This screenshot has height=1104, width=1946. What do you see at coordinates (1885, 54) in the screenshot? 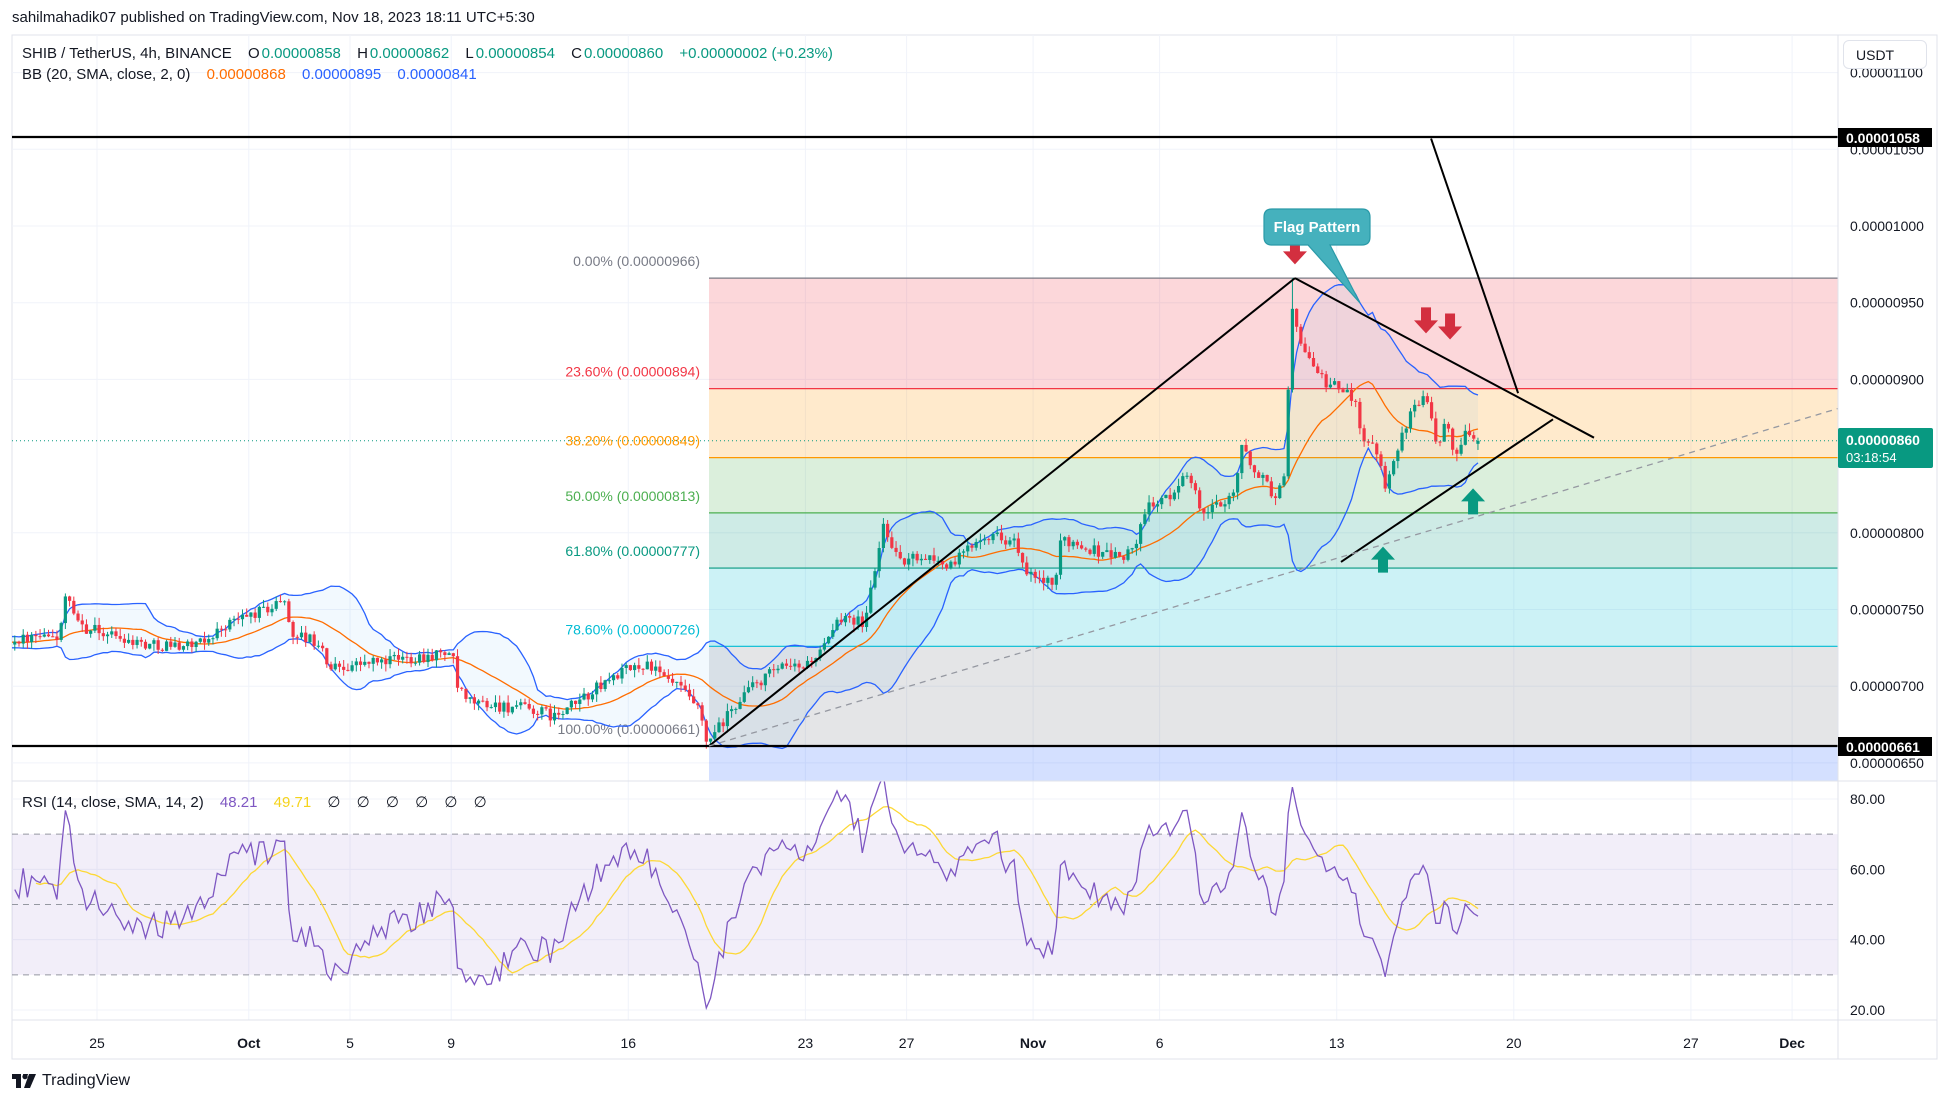
I see `currency-button: USDT` at bounding box center [1885, 54].